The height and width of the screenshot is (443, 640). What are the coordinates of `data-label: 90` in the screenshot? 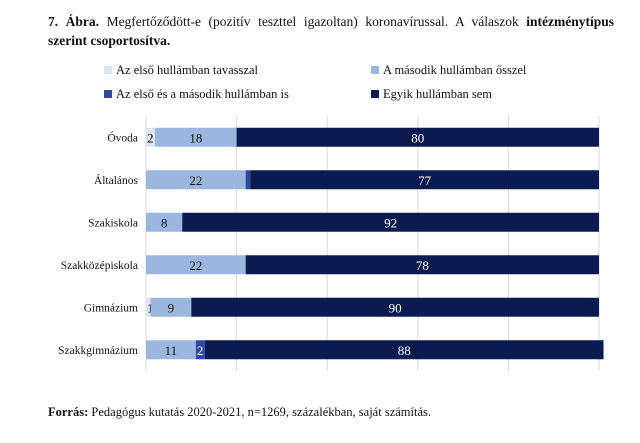 It's located at (395, 307).